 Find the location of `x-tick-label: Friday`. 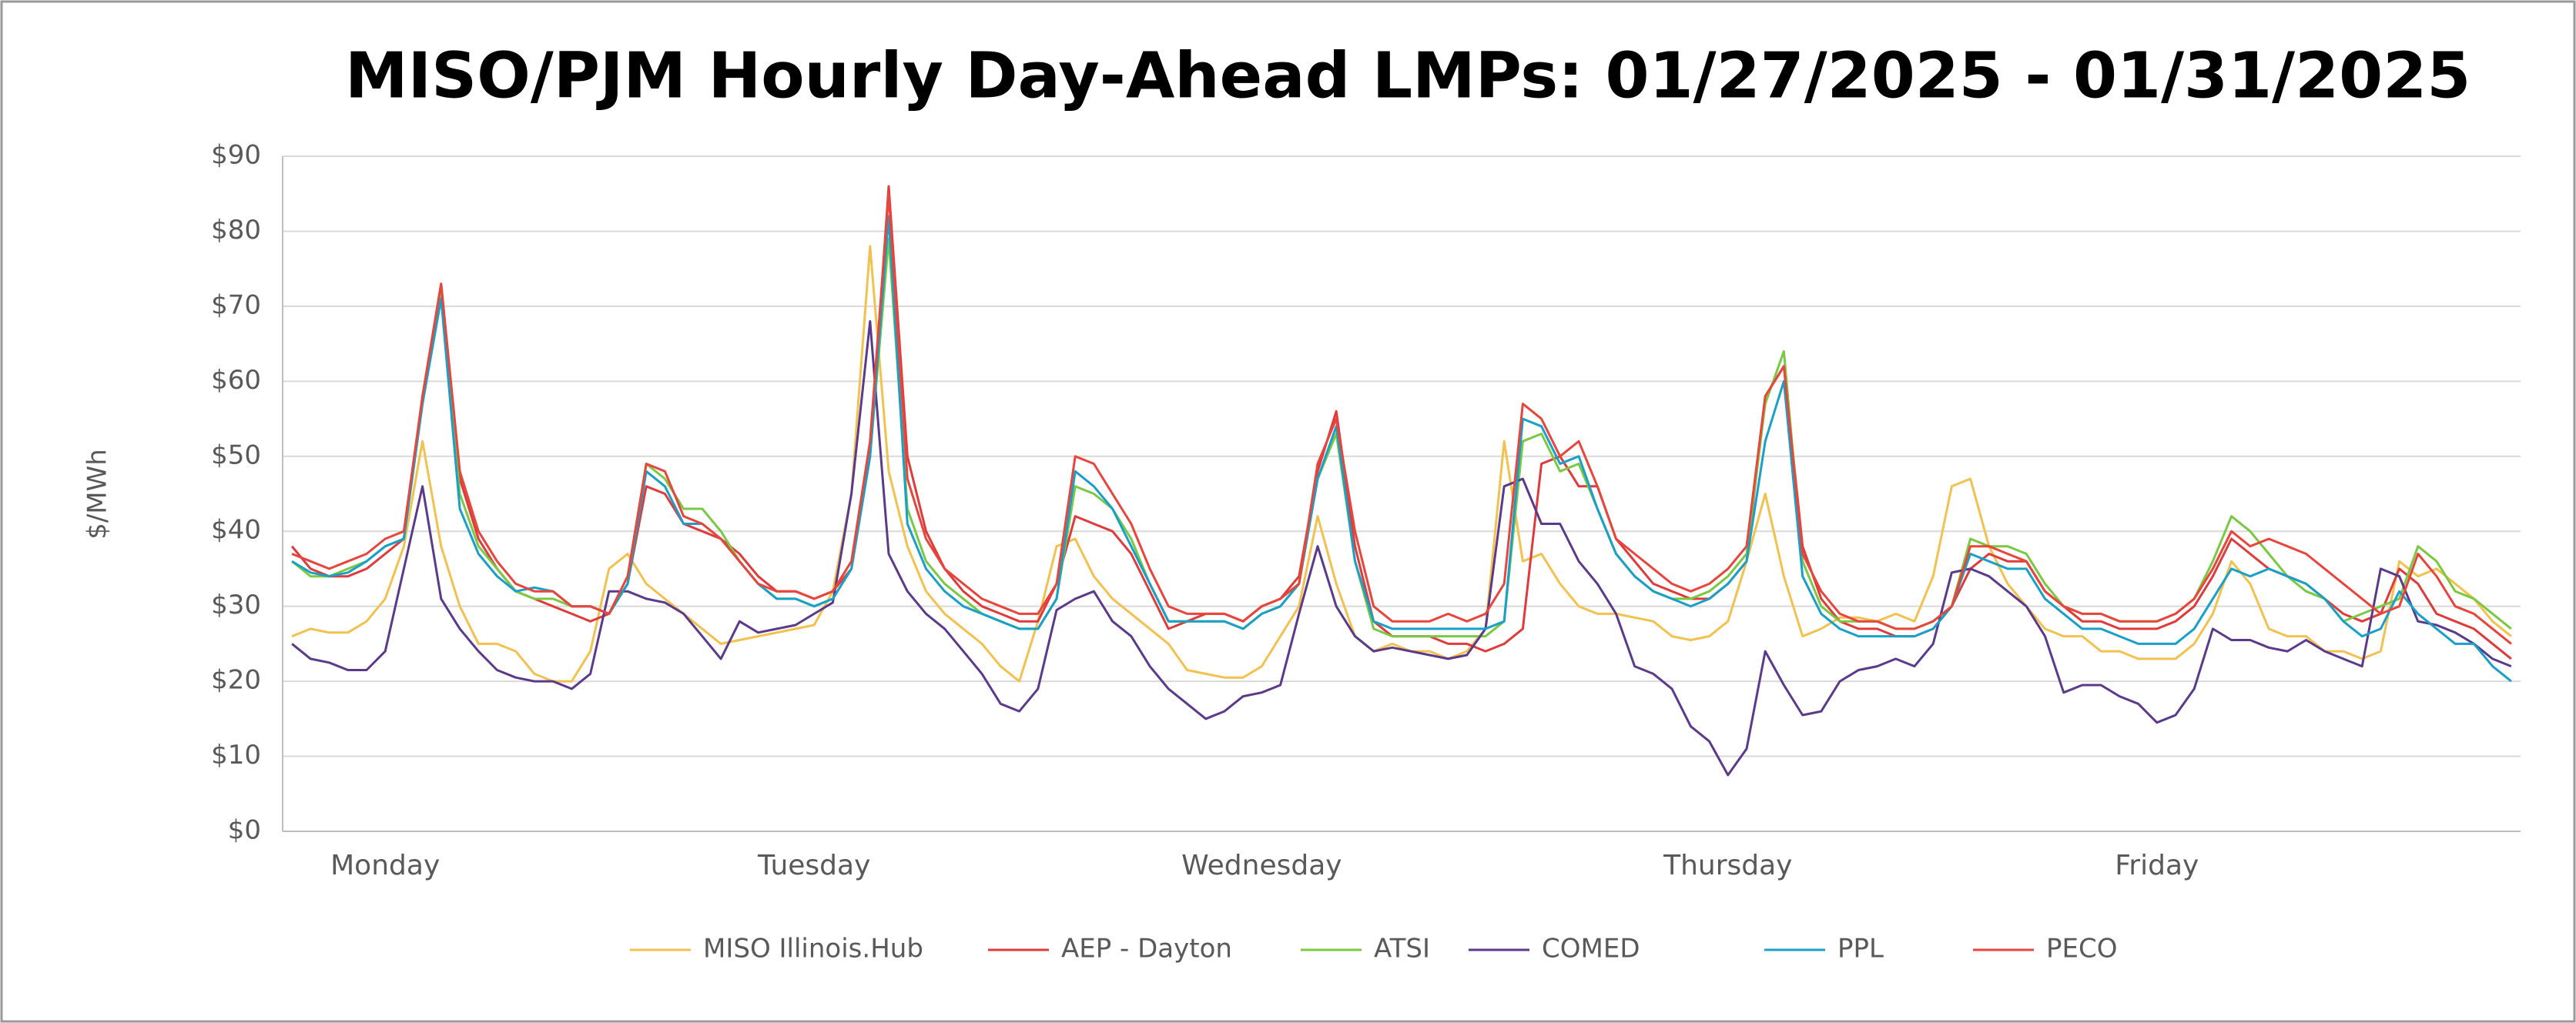

x-tick-label: Friday is located at coordinates (2157, 865).